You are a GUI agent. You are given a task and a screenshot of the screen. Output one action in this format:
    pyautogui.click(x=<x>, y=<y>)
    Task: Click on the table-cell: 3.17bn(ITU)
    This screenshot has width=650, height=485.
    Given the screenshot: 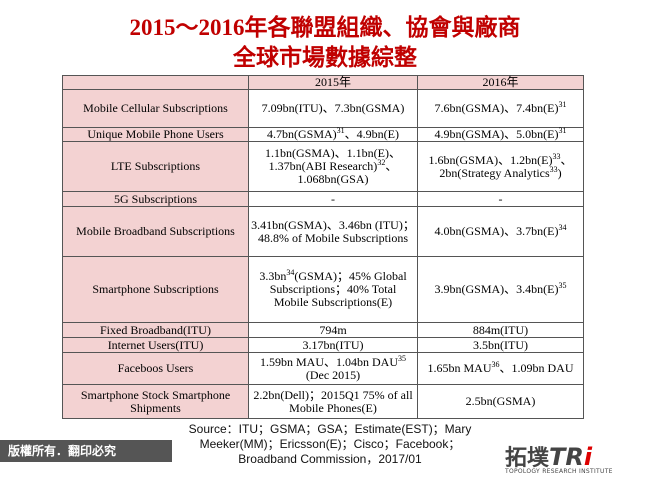 What is the action you would take?
    pyautogui.click(x=333, y=345)
    